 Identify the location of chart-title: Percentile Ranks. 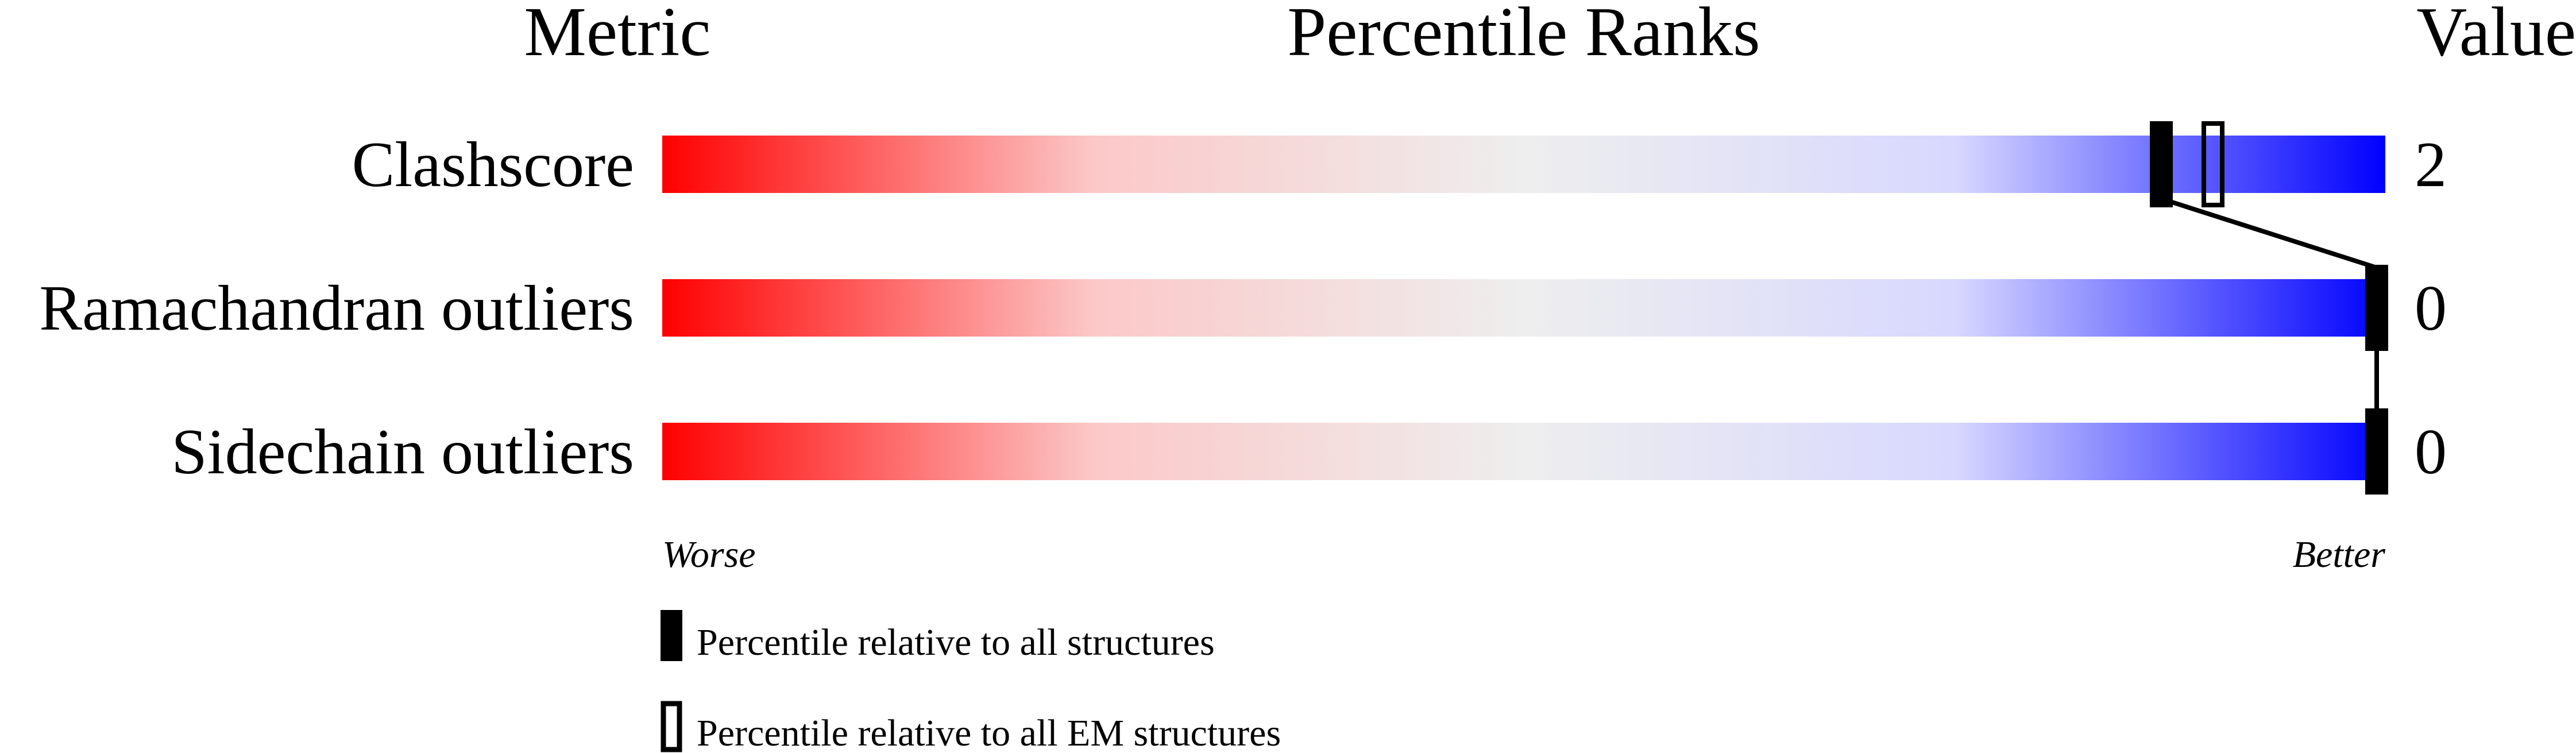
(1523, 35).